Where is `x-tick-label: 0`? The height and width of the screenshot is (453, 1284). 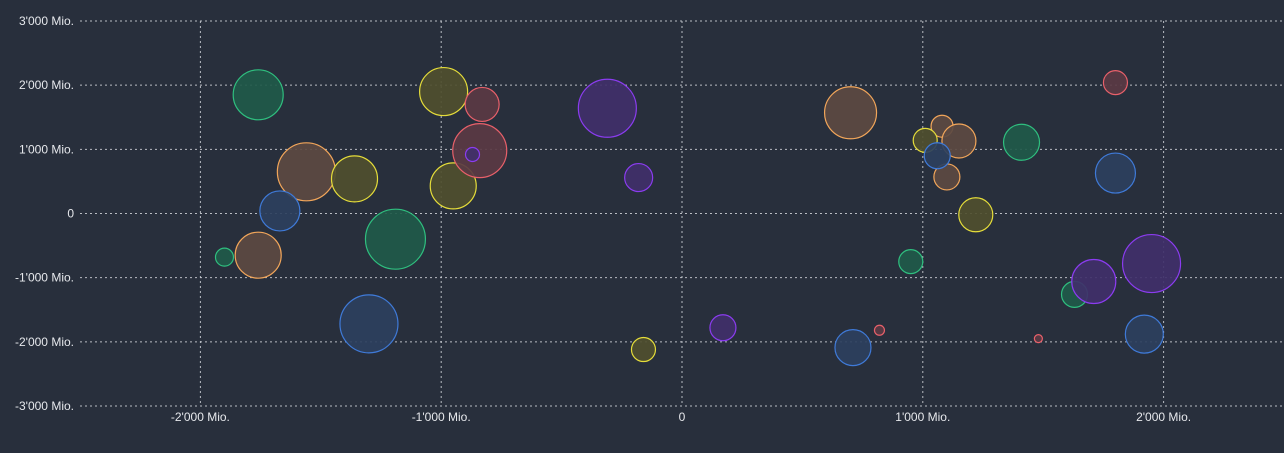
x-tick-label: 0 is located at coordinates (682, 417).